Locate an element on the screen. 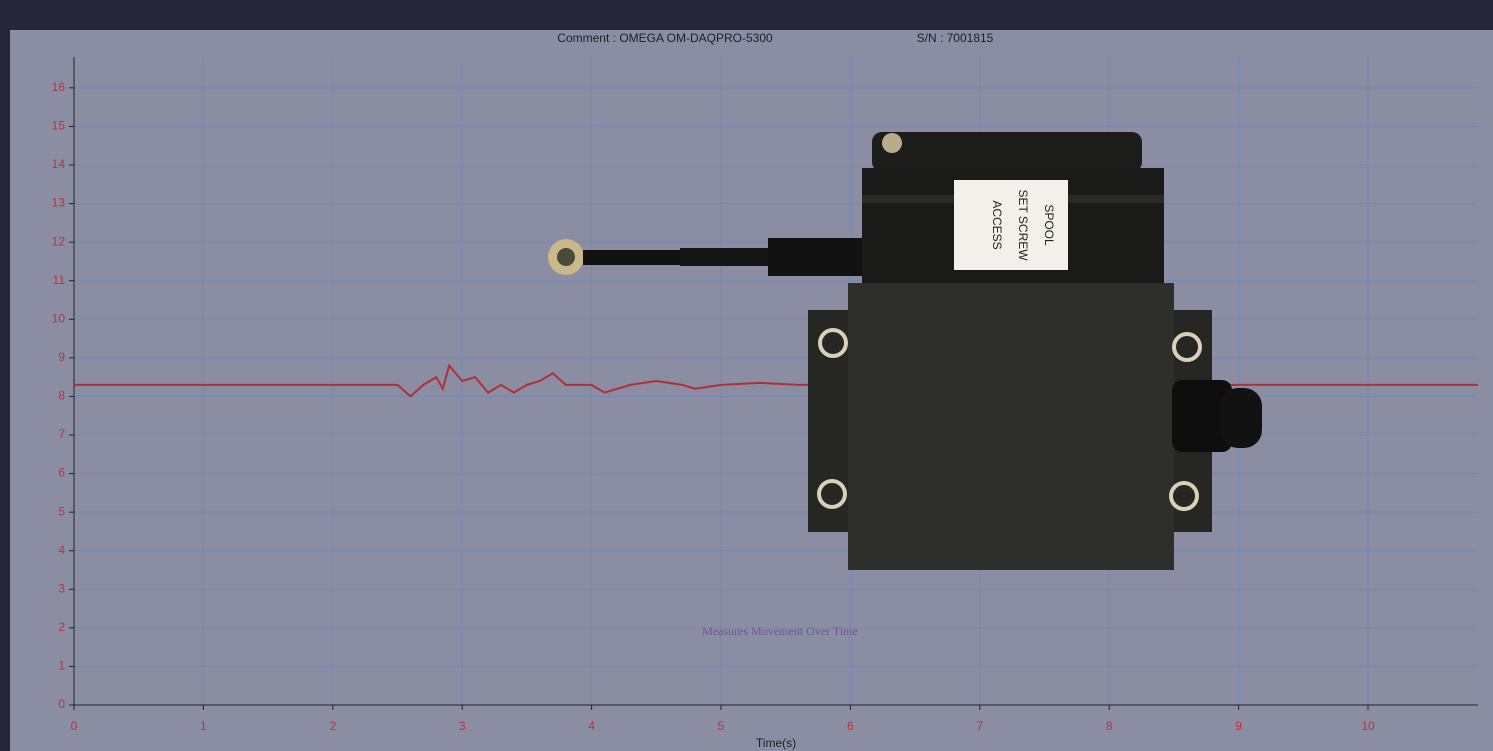 The height and width of the screenshot is (751, 1493). y-tick-label: 3 is located at coordinates (61, 588).